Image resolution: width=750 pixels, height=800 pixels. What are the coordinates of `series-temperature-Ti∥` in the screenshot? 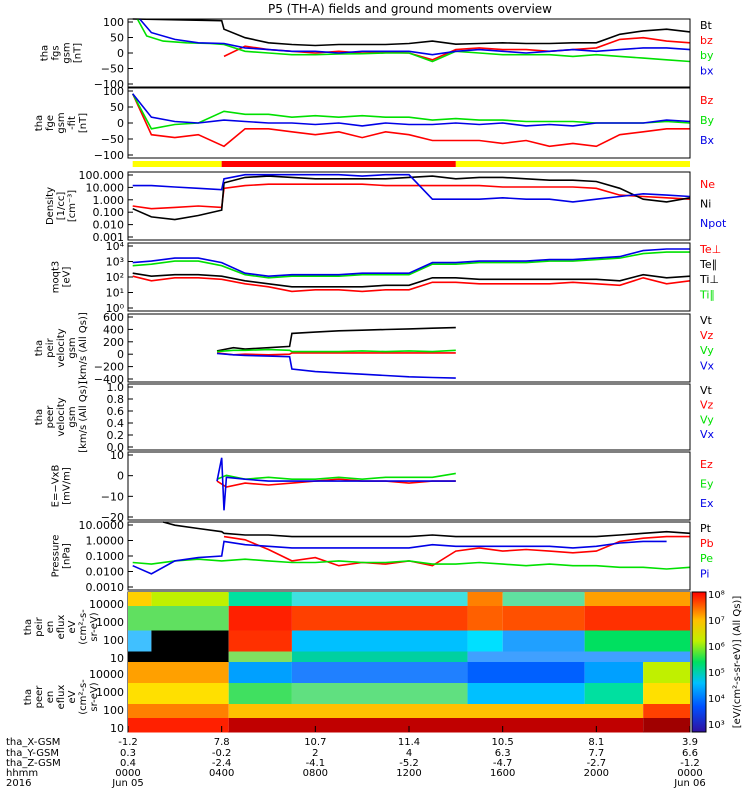 It's located at (411, 265).